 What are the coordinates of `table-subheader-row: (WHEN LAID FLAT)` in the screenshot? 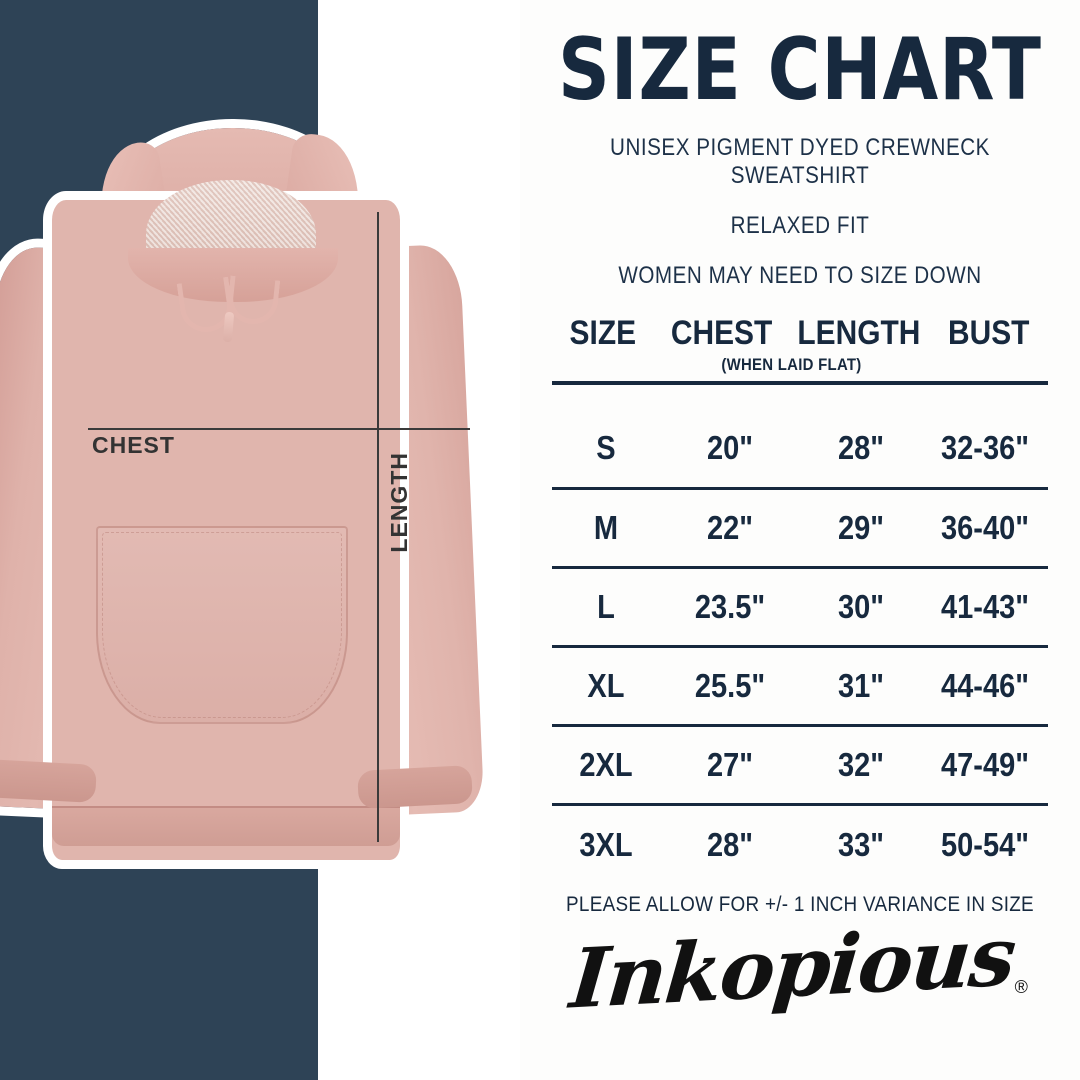 It's located at (800, 368).